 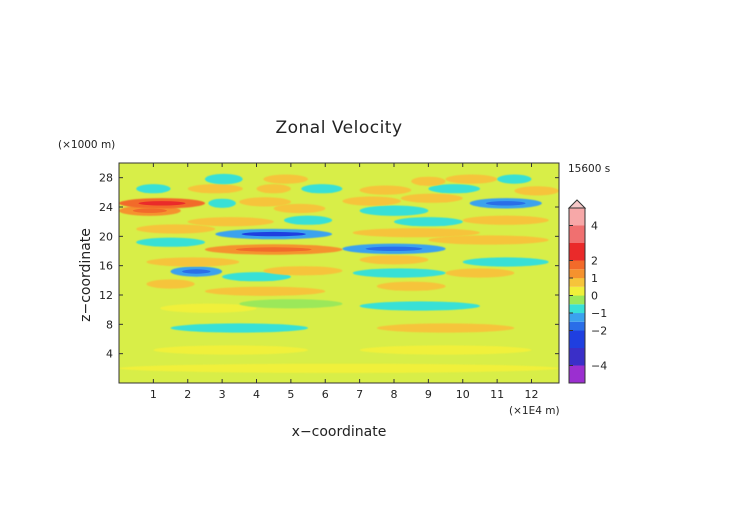 I want to click on colorbar-tick-label: −1, so click(x=599, y=313).